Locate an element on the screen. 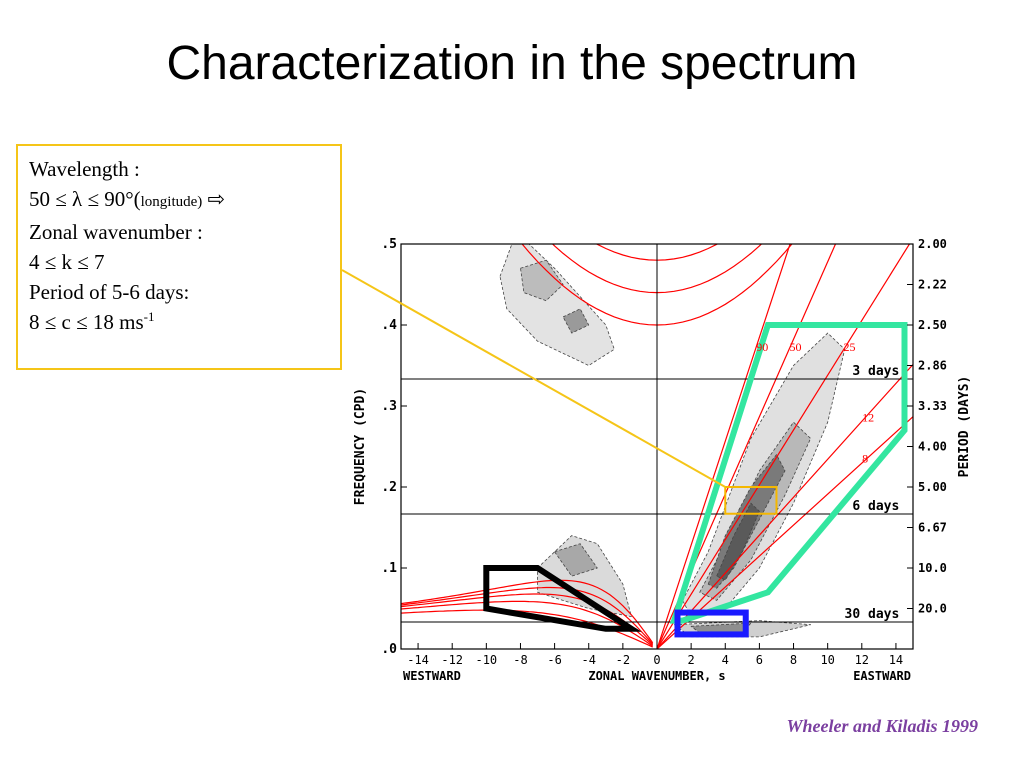  x-tick-label: 12 is located at coordinates (862, 660).